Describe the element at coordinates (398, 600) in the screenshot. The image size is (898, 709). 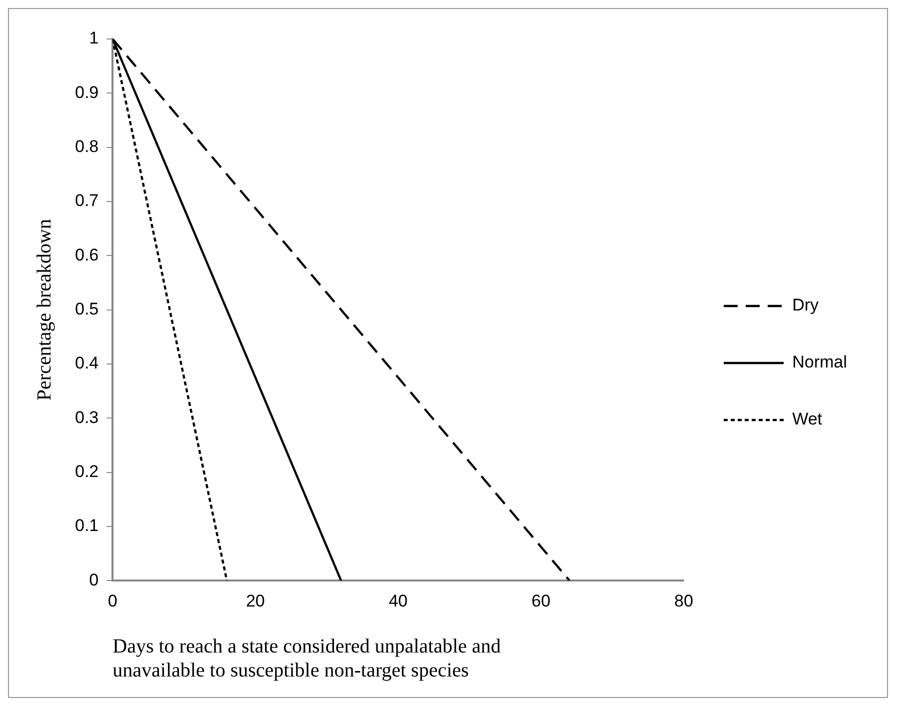
I see `x-tick-label: 40` at that location.